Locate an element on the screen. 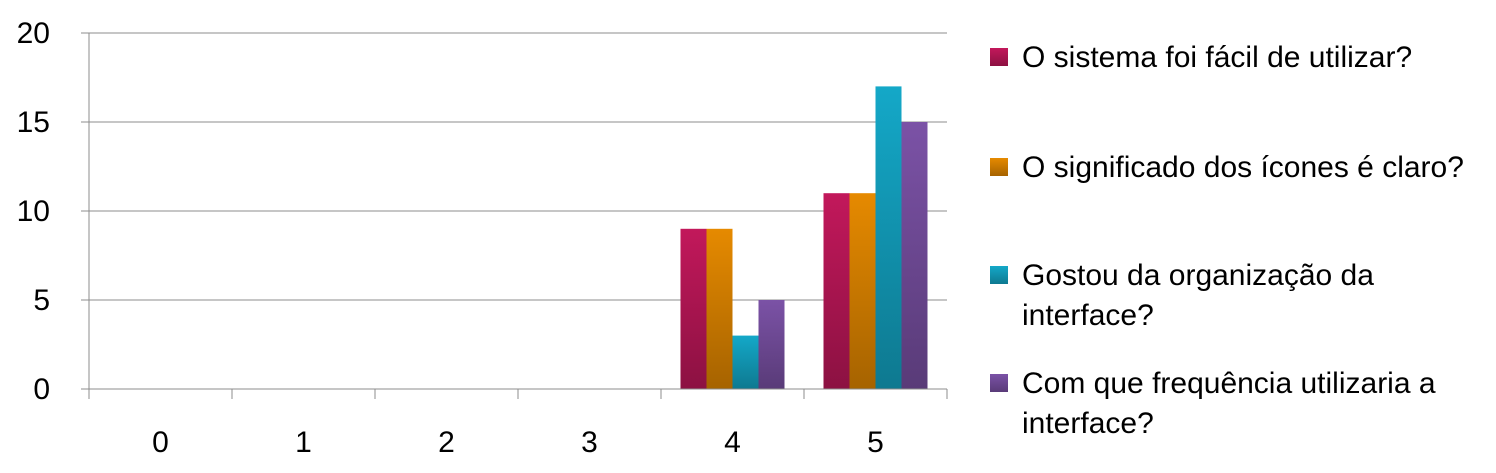 This screenshot has width=1496, height=473. bars is located at coordinates (804, 238).